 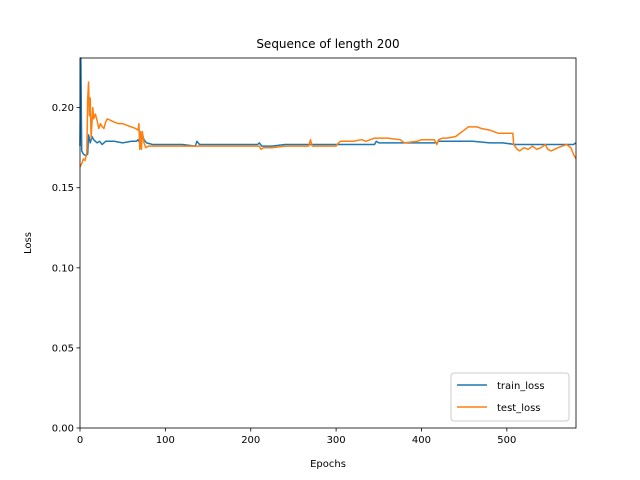 What do you see at coordinates (63, 268) in the screenshot?
I see `y-tick-label: 0.10` at bounding box center [63, 268].